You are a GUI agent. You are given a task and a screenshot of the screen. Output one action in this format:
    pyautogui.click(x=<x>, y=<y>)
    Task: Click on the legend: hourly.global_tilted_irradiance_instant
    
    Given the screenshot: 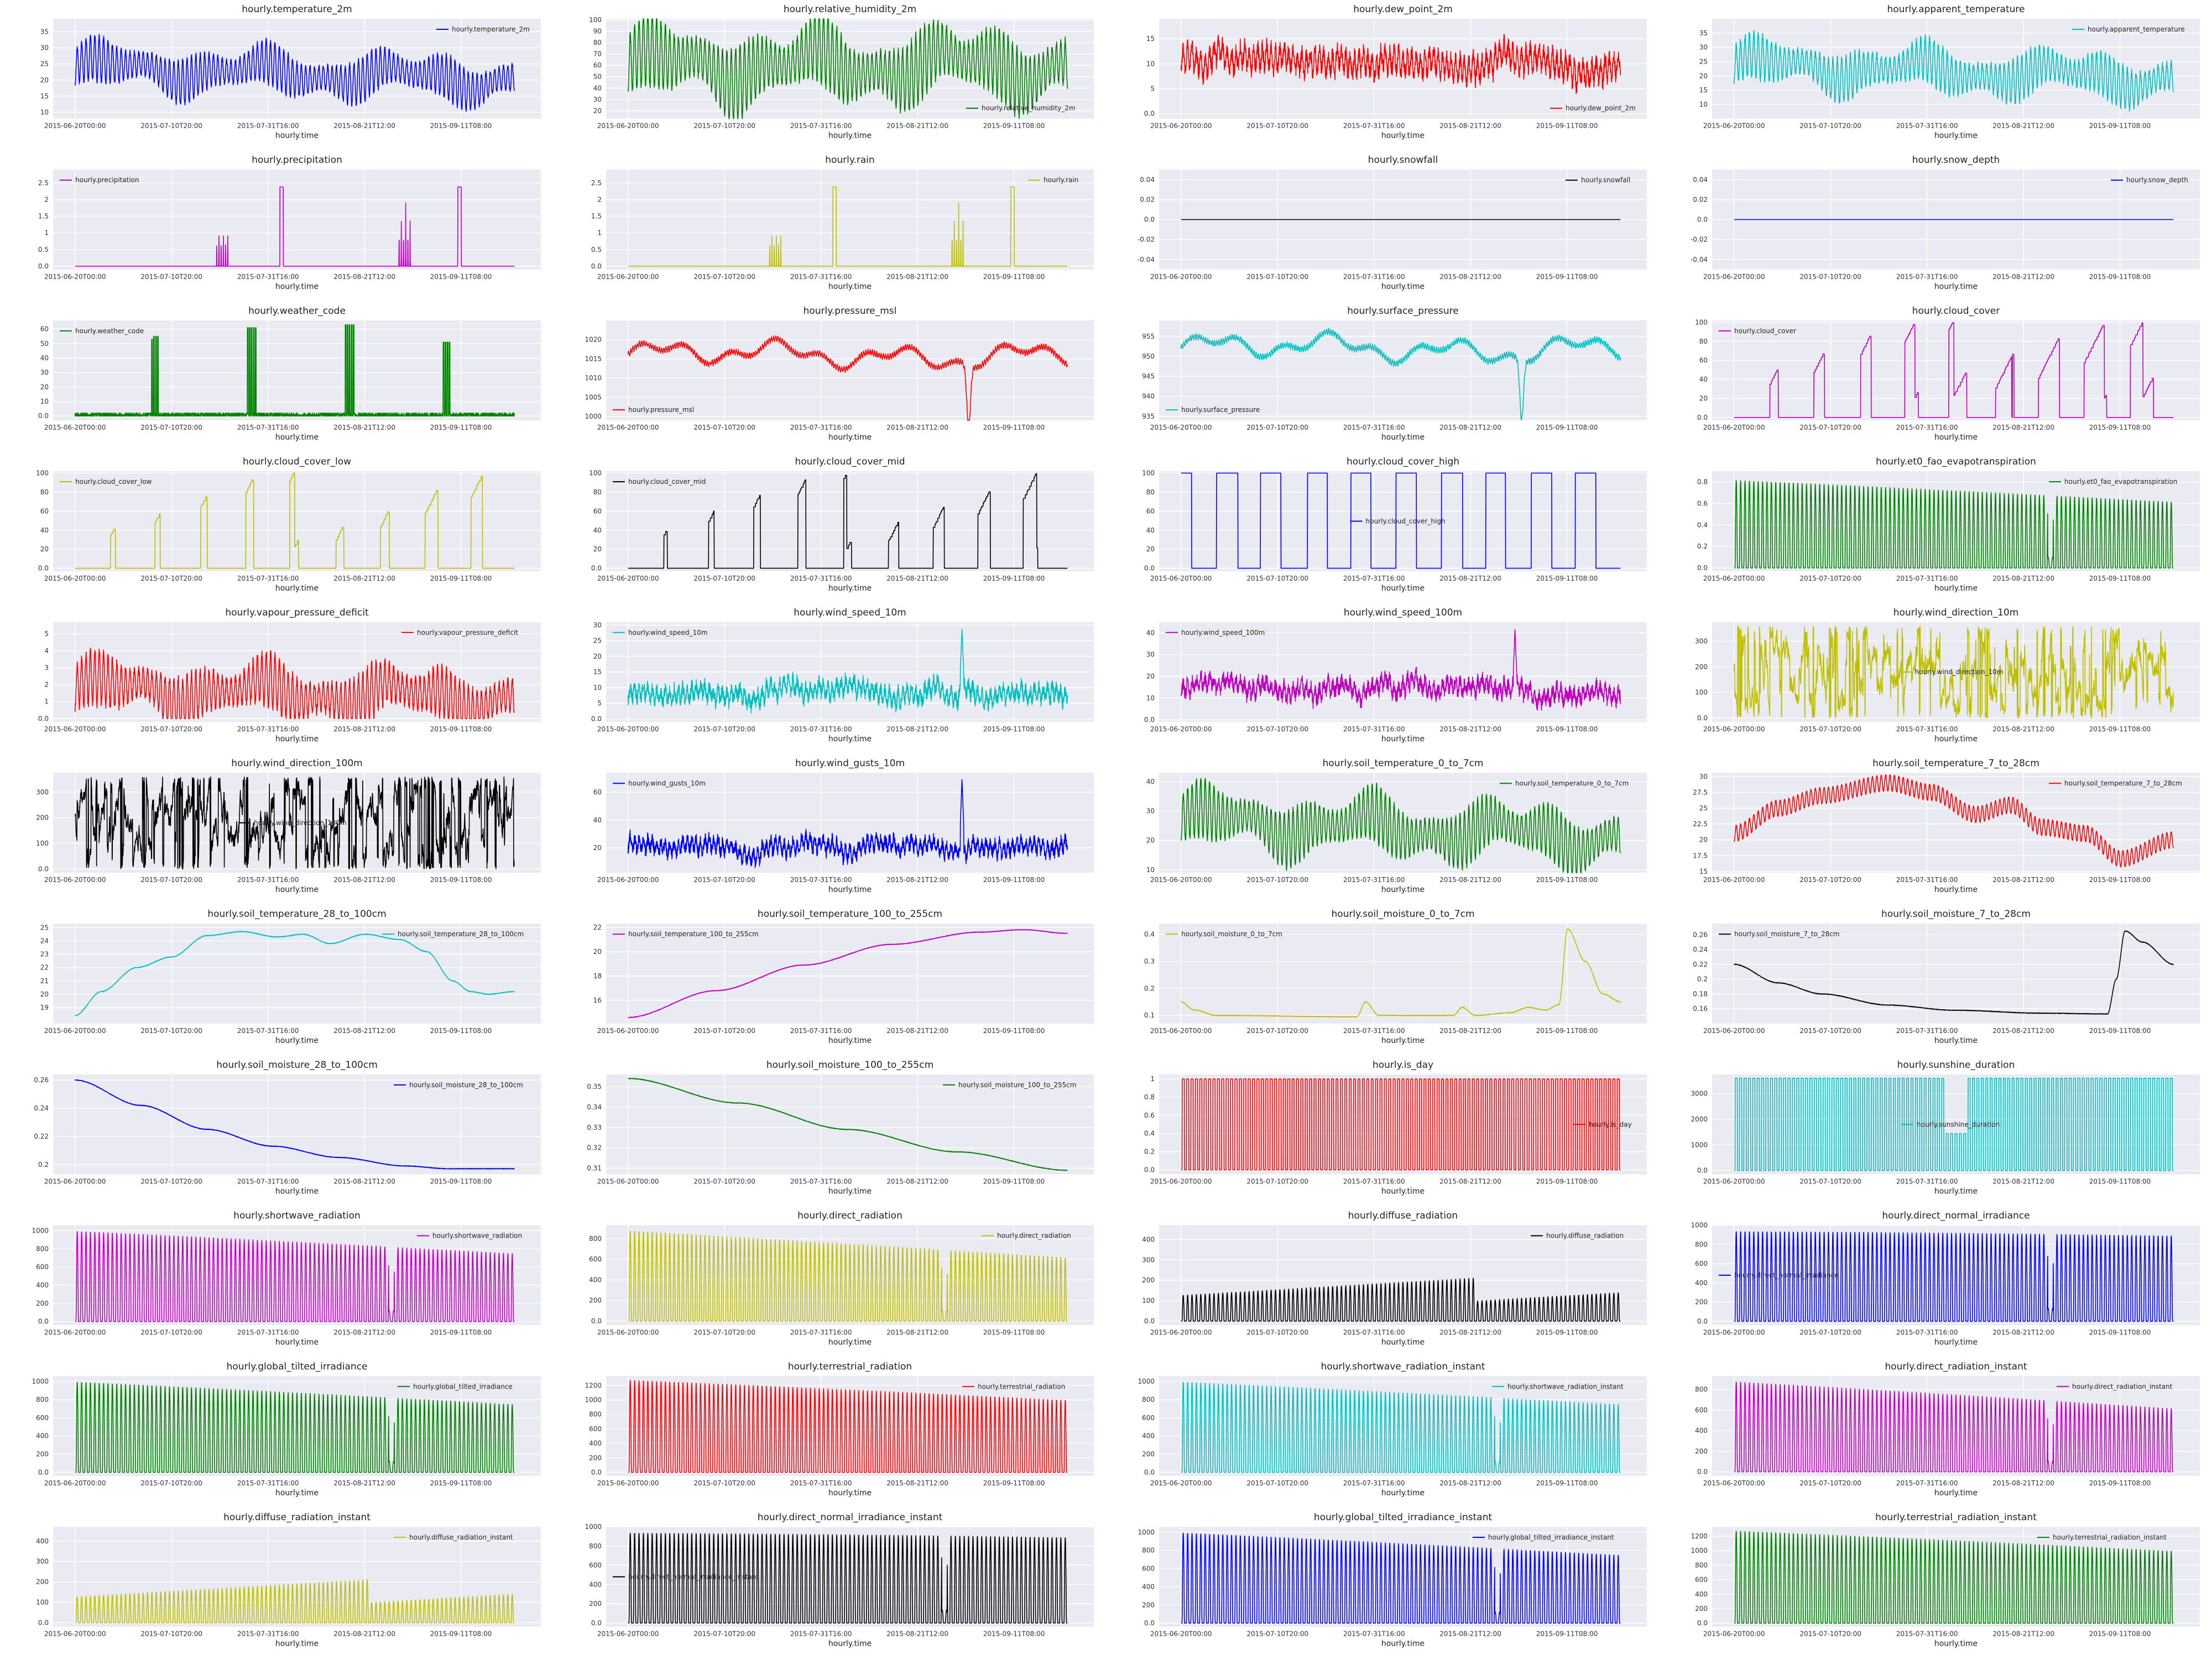 What is the action you would take?
    pyautogui.click(x=1544, y=1537)
    